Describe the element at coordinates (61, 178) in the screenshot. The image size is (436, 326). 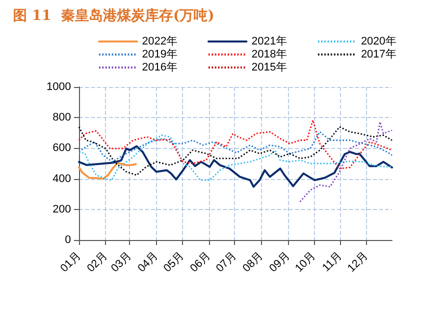
I see `y-tick-label: 400` at that location.